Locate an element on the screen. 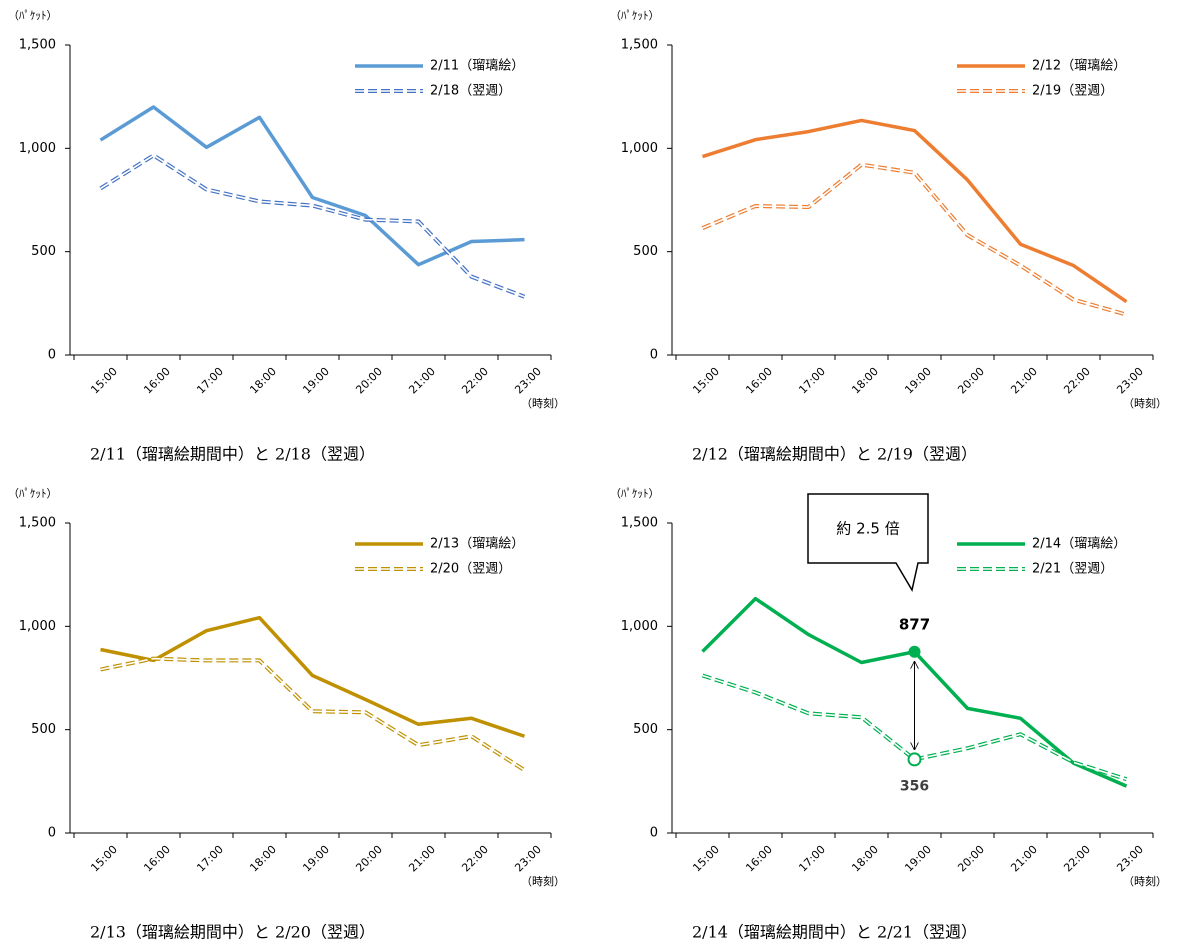  caption: 2/12（瑠璃絵期間中）と 2/19（翌週） is located at coordinates (834, 454).